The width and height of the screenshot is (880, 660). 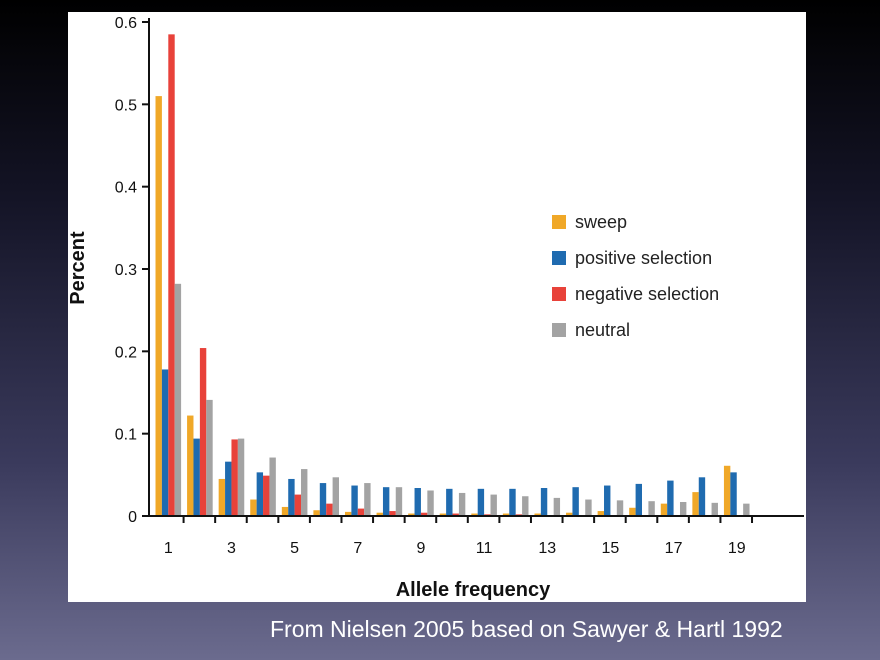 What do you see at coordinates (643, 258) in the screenshot?
I see `legend-label-positive-selection: positive selection` at bounding box center [643, 258].